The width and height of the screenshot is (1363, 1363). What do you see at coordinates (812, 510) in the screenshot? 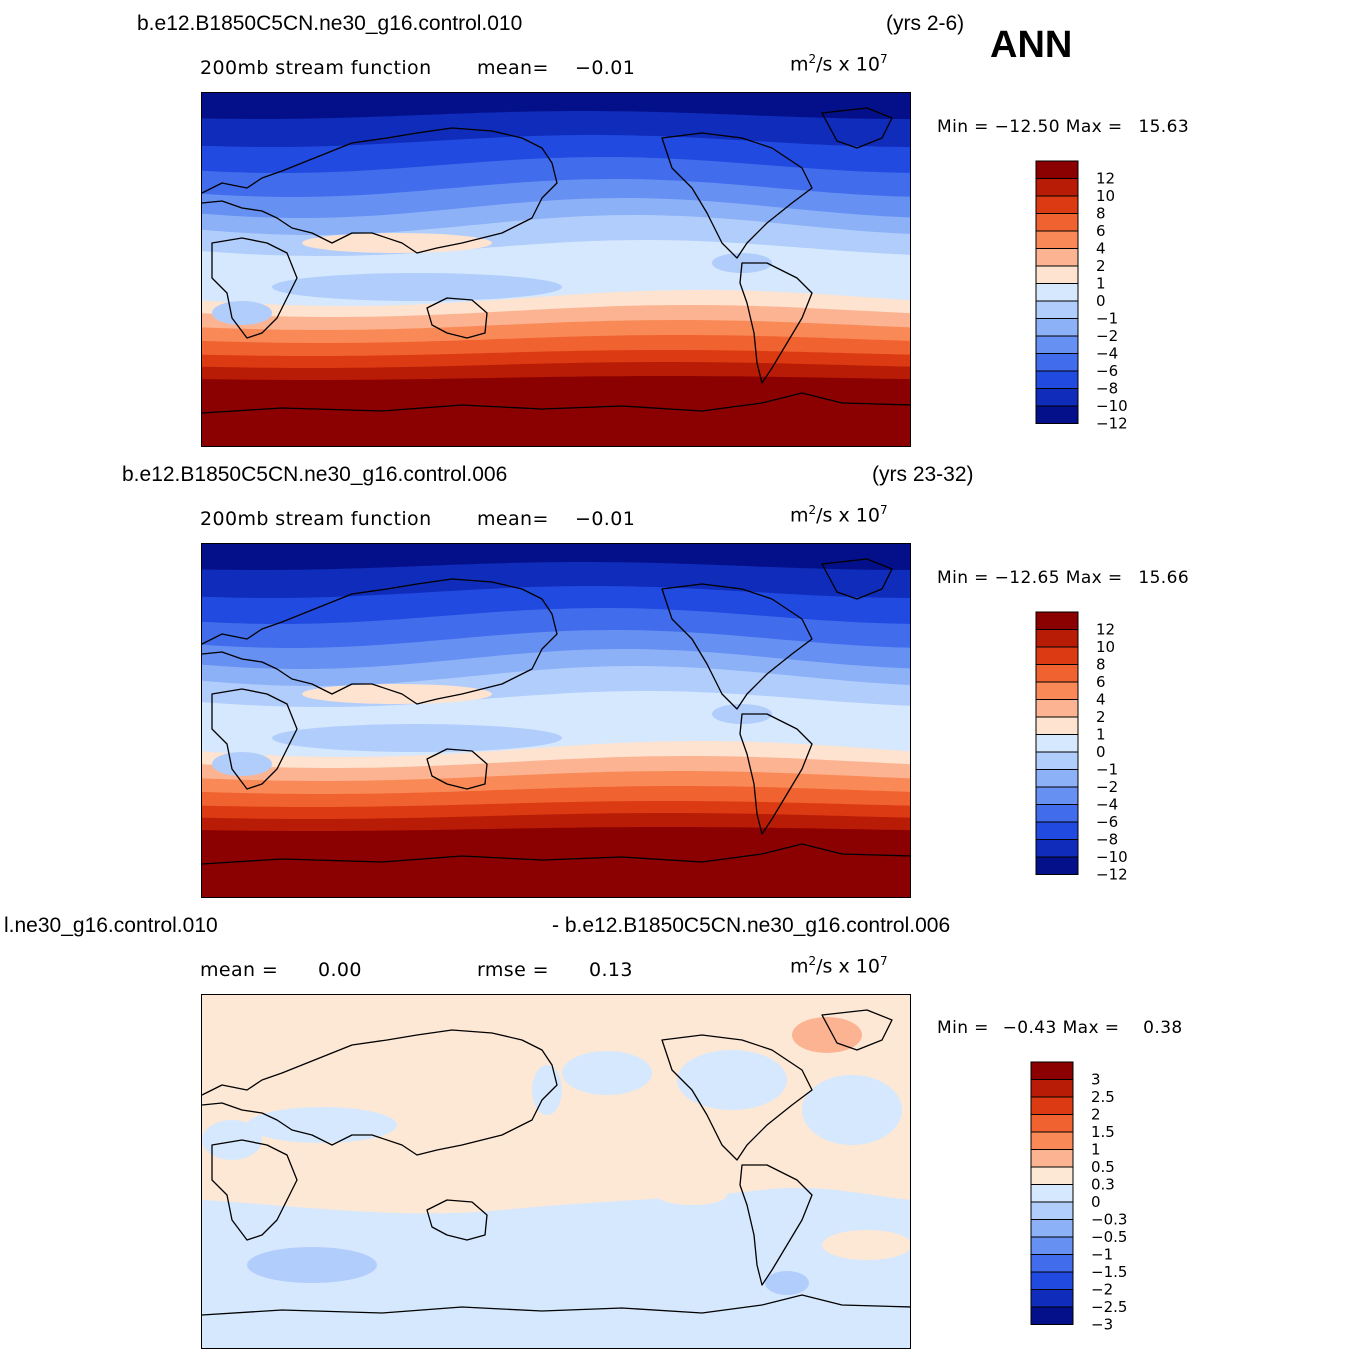
I see `units-power: 2` at bounding box center [812, 510].